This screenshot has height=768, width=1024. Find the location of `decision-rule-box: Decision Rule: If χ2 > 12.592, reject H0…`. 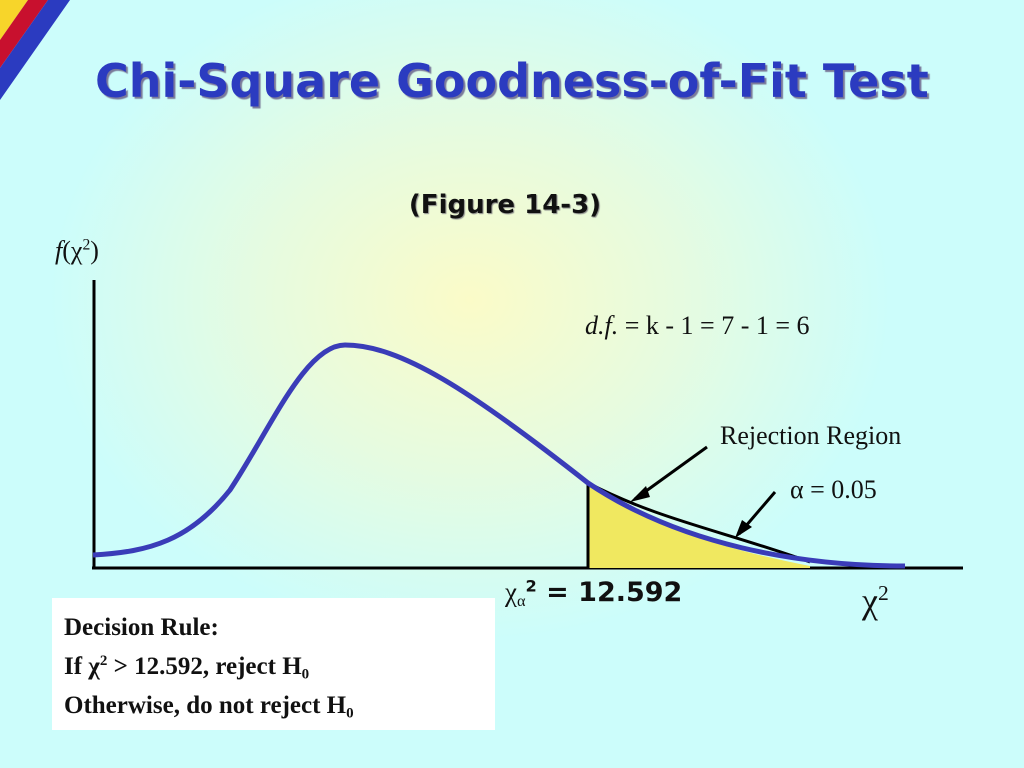

decision-rule-box: Decision Rule: If χ2 > 12.592, reject H0… is located at coordinates (273, 664).